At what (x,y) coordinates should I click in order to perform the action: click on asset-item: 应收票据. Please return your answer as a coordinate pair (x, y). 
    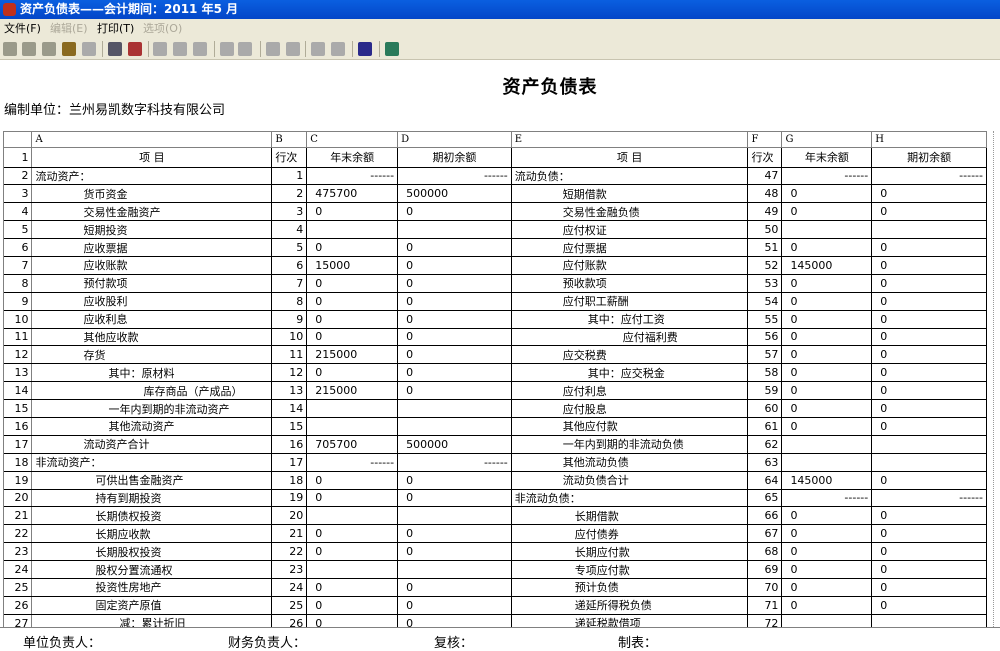
    Looking at the image, I should click on (152, 247).